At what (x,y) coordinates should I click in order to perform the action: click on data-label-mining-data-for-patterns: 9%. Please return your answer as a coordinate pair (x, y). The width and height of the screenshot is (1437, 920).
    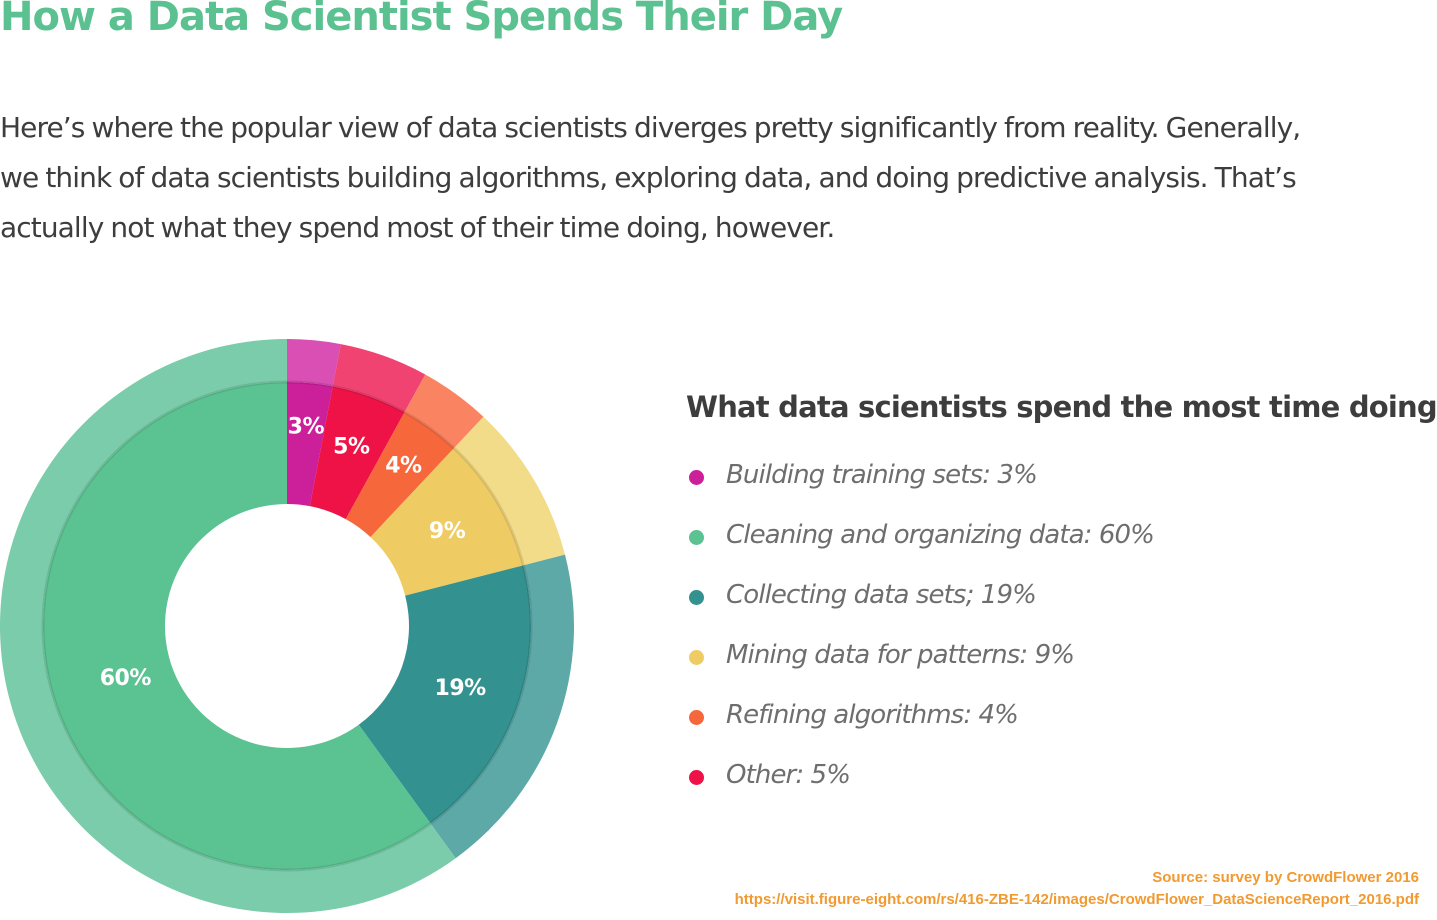
    Looking at the image, I should click on (447, 531).